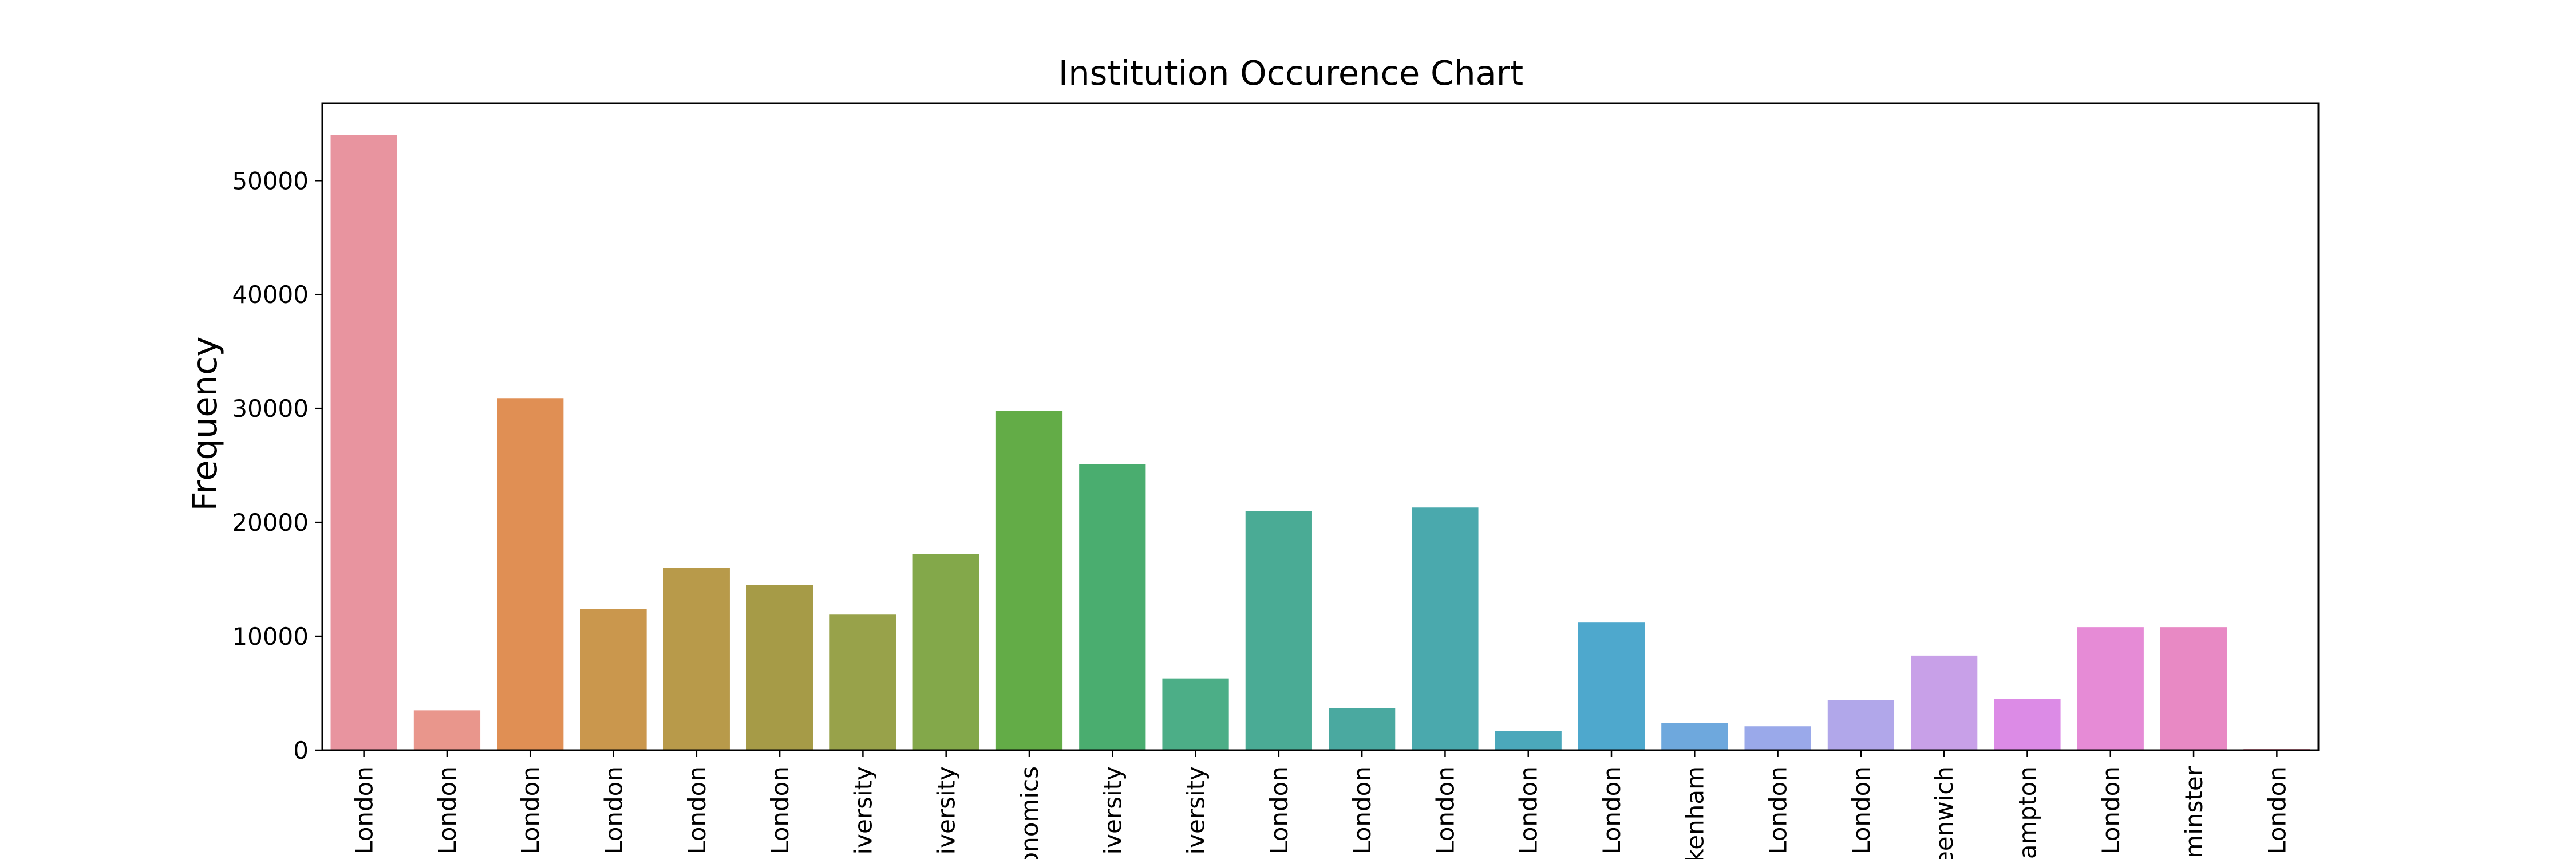  I want to click on x-tick-label: minster, so click(2194, 812).